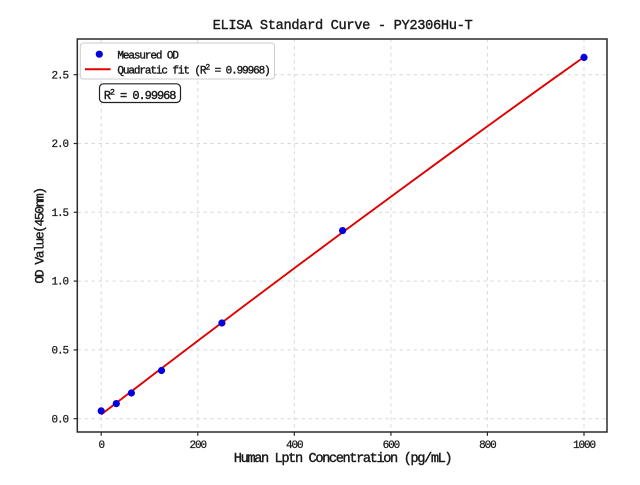 The height and width of the screenshot is (485, 640). What do you see at coordinates (487, 446) in the screenshot?
I see `svg-text: 800` at bounding box center [487, 446].